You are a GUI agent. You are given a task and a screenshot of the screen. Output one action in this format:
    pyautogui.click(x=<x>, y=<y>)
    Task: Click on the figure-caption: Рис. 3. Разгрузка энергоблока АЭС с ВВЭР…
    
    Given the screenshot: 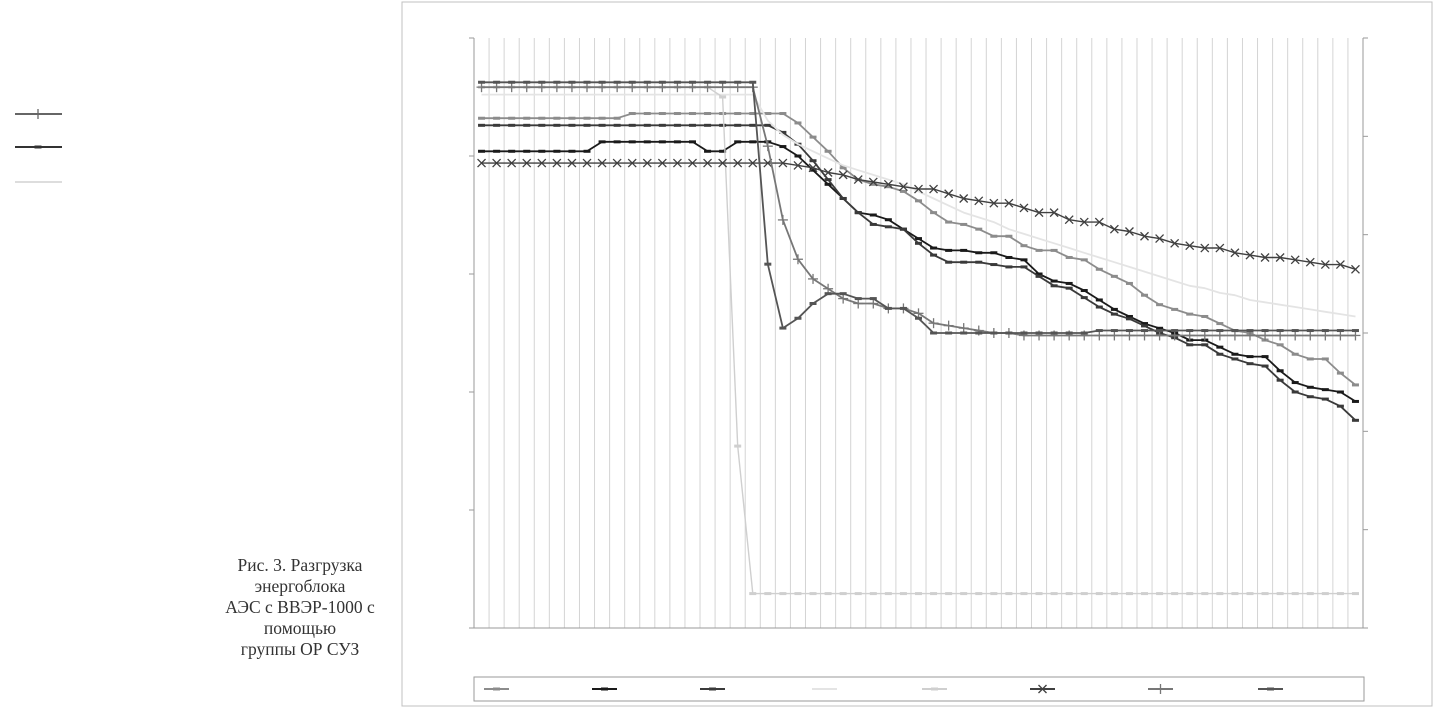 What is the action you would take?
    pyautogui.click(x=300, y=607)
    